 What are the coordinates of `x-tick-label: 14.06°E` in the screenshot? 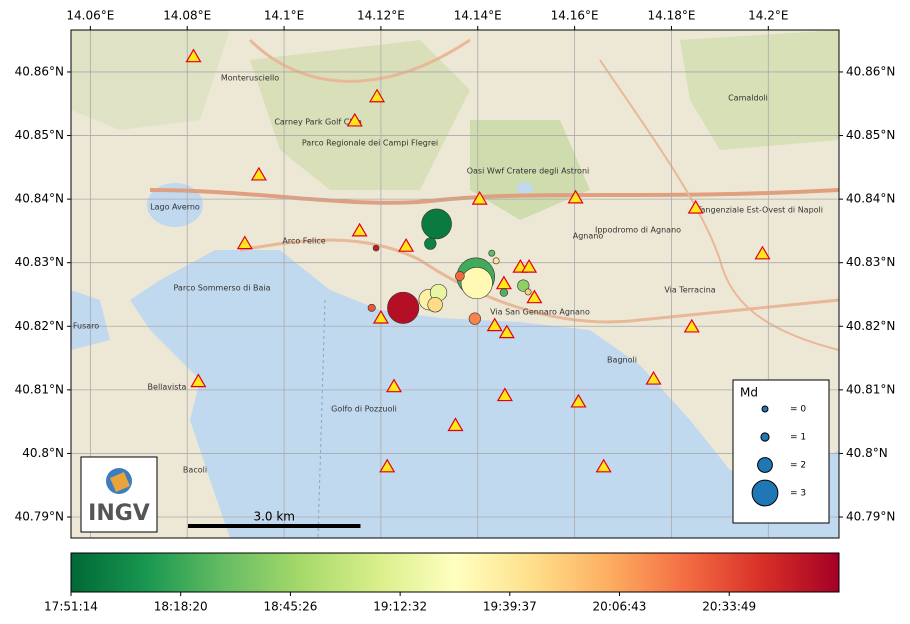 It's located at (90, 16).